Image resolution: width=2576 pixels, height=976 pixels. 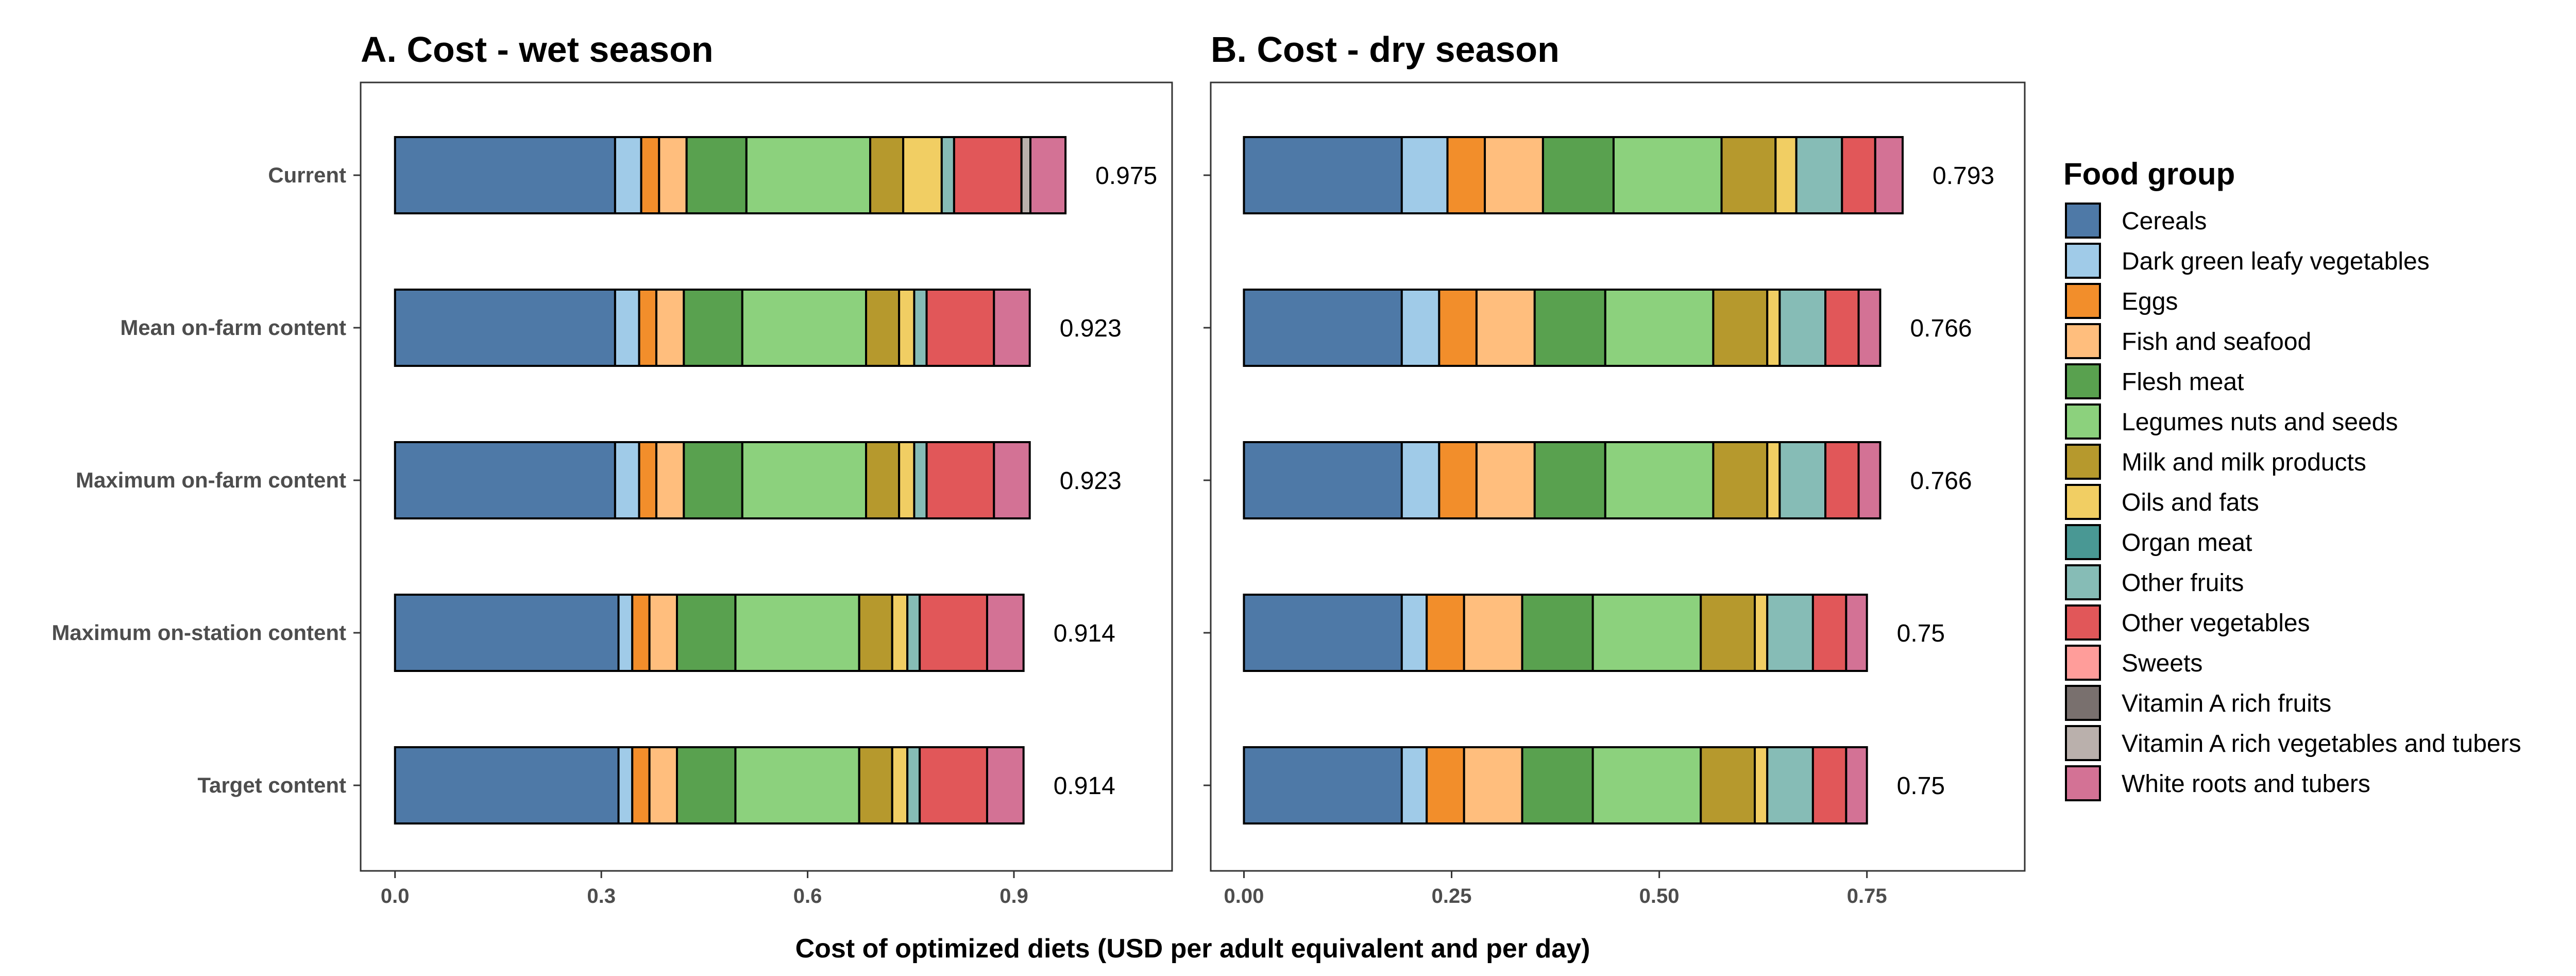 What do you see at coordinates (1856, 785) in the screenshot?
I see `bar-segment-dry-target-content-white-roots-and-tubers` at bounding box center [1856, 785].